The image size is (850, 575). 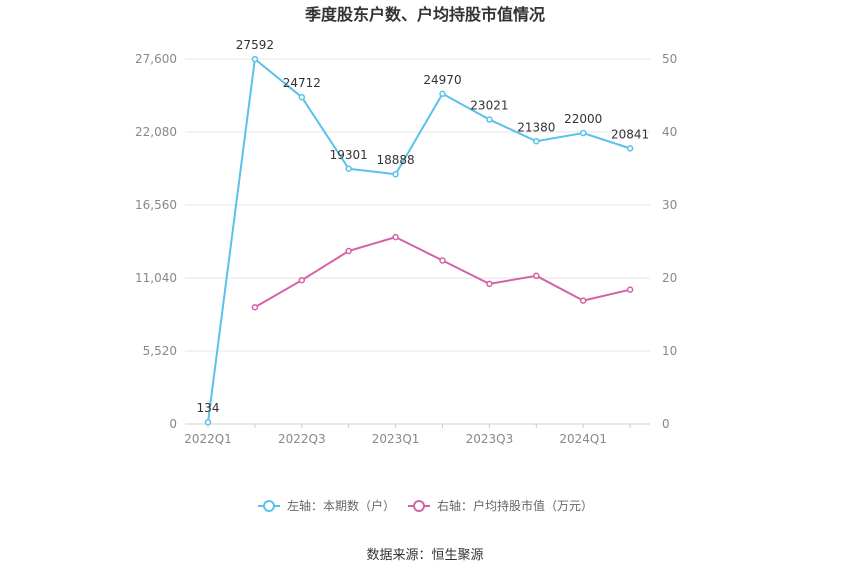 I want to click on legend-label: 右轴：户均持股市值（万元）, so click(x=515, y=505).